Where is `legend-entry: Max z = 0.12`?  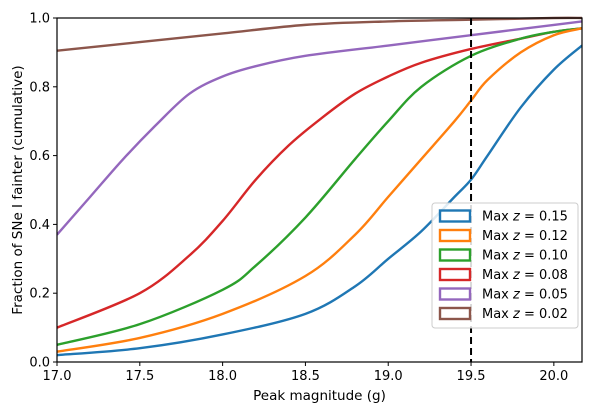 legend-entry: Max z = 0.12 is located at coordinates (525, 236).